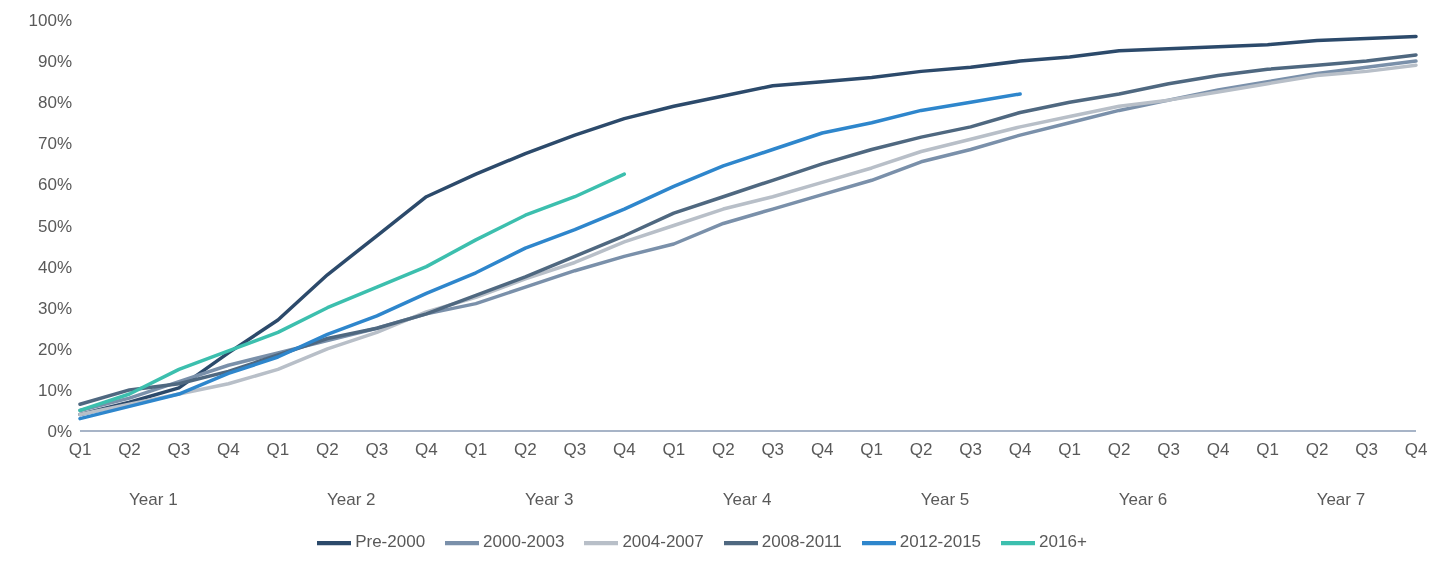 The height and width of the screenshot is (568, 1444). Describe the element at coordinates (59, 432) in the screenshot. I see `y-tick-label: 0%` at that location.